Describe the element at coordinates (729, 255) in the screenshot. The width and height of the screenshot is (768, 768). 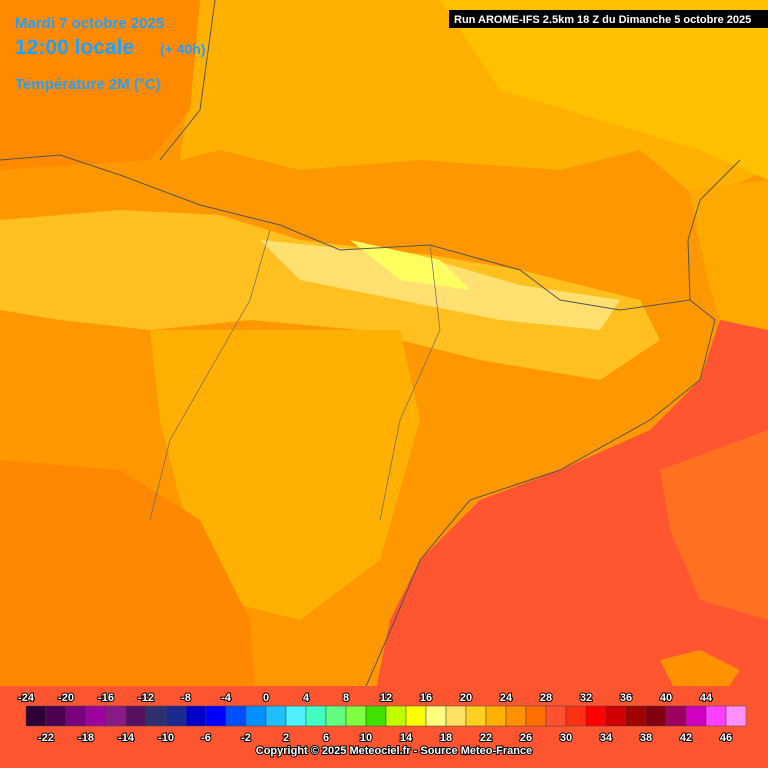
I see `gulf-sea` at that location.